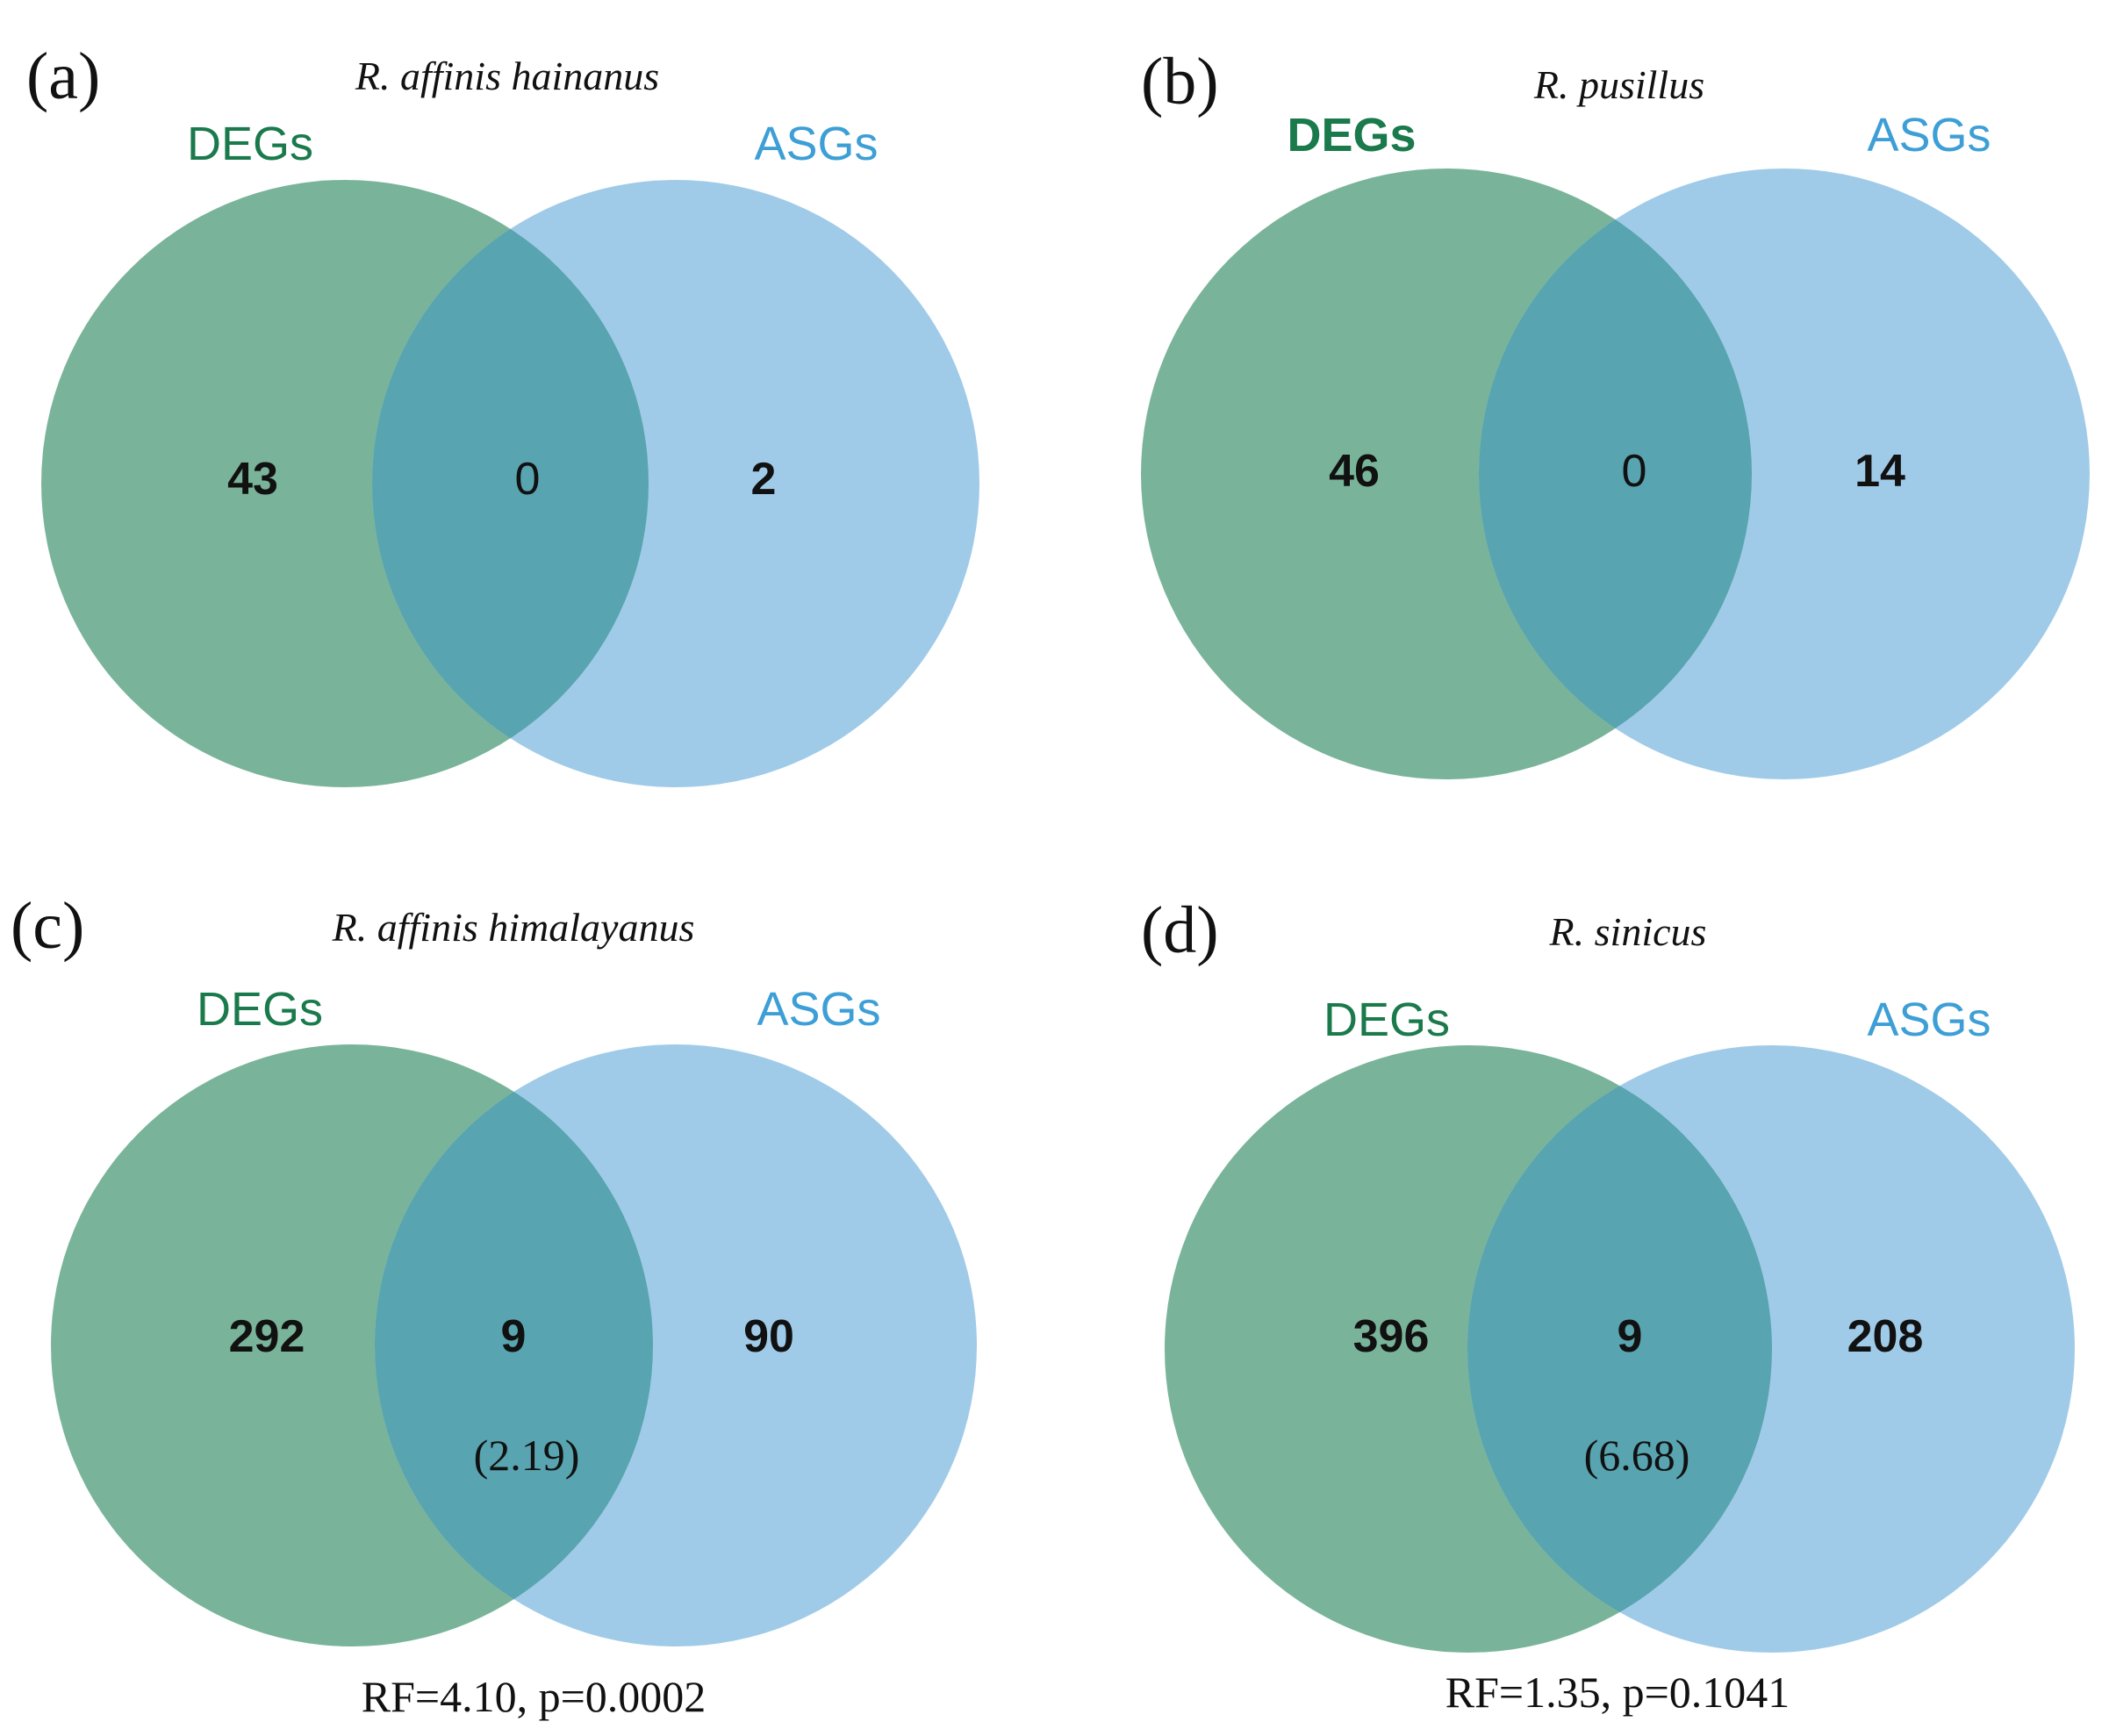  What do you see at coordinates (1355, 471) in the screenshot?
I see `degs-only-count: 46` at bounding box center [1355, 471].